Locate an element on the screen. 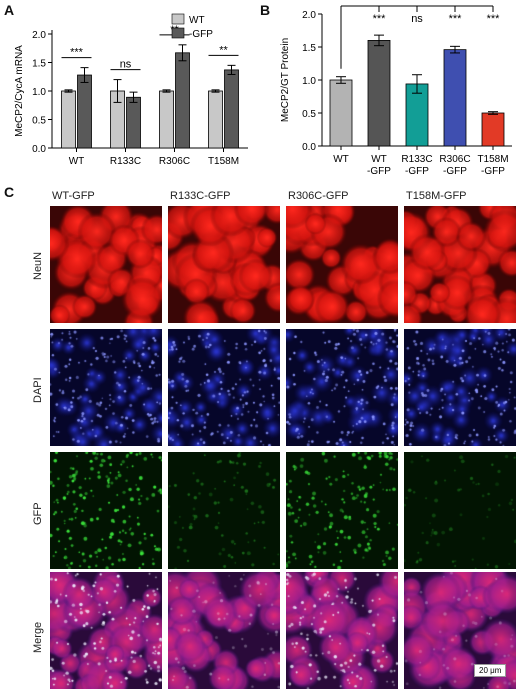 The height and width of the screenshot is (689, 520). micrograph-gfp-r306c is located at coordinates (342, 510).